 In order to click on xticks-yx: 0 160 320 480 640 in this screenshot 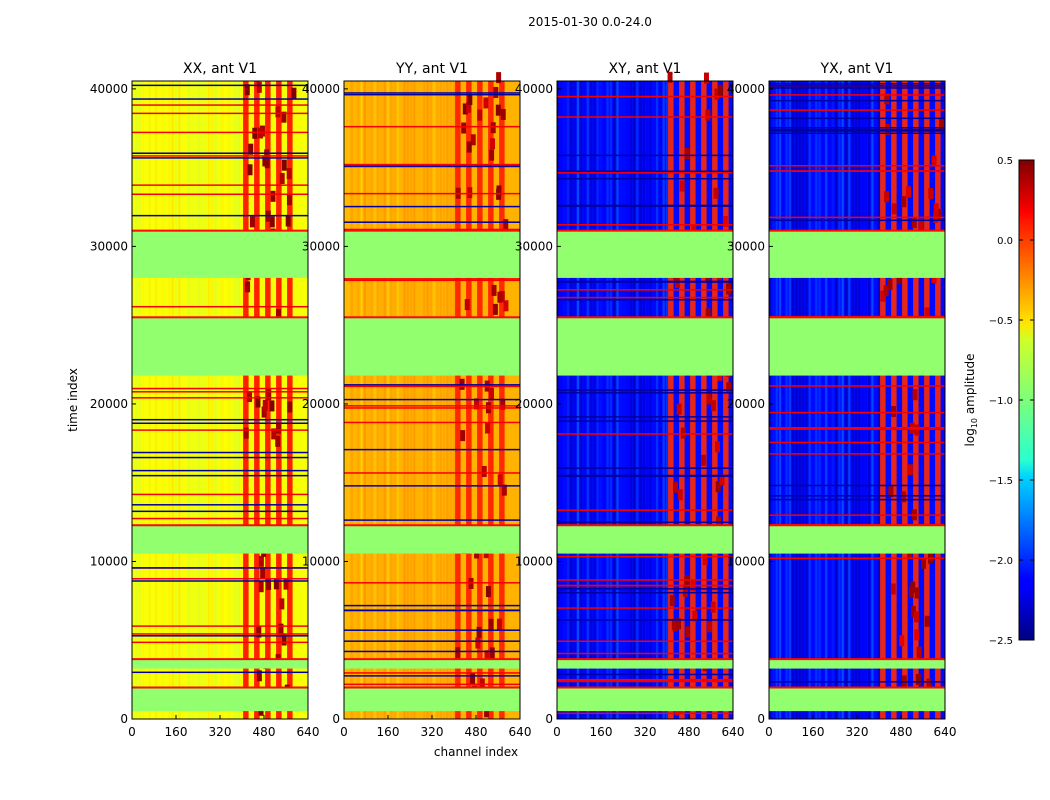, I will do `click(860, 727)`.